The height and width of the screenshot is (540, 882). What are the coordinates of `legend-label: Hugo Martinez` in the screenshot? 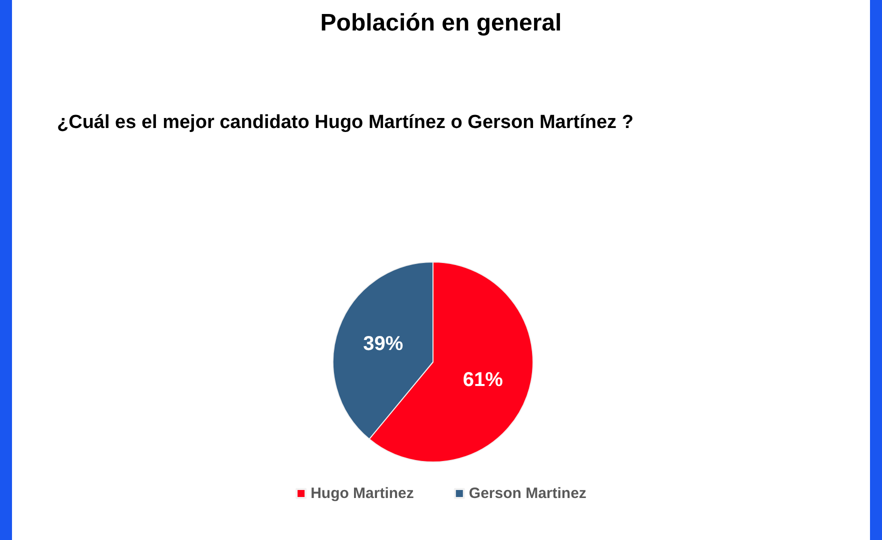 It's located at (362, 493).